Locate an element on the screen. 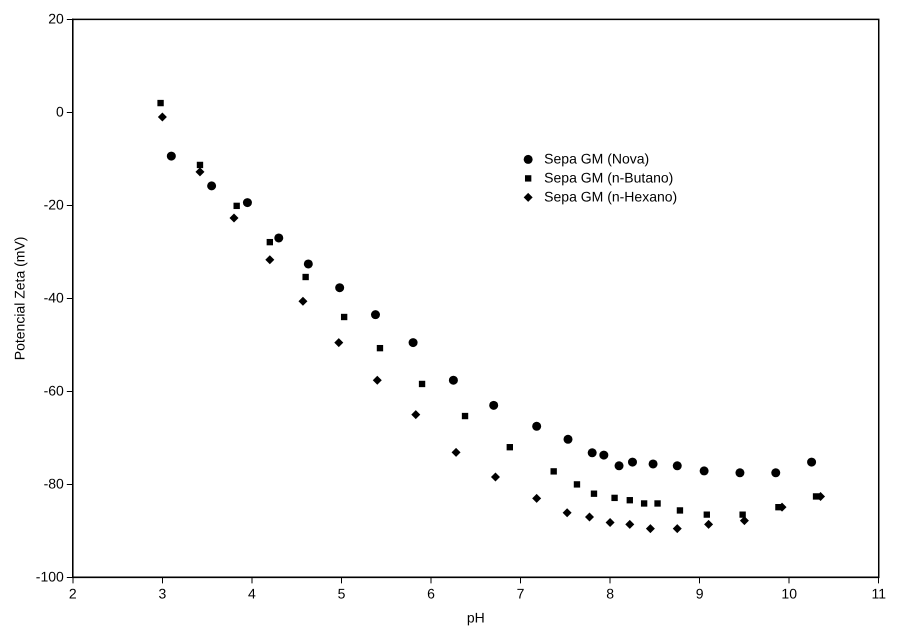 The image size is (897, 639). x-tick-label: 7 is located at coordinates (520, 594).